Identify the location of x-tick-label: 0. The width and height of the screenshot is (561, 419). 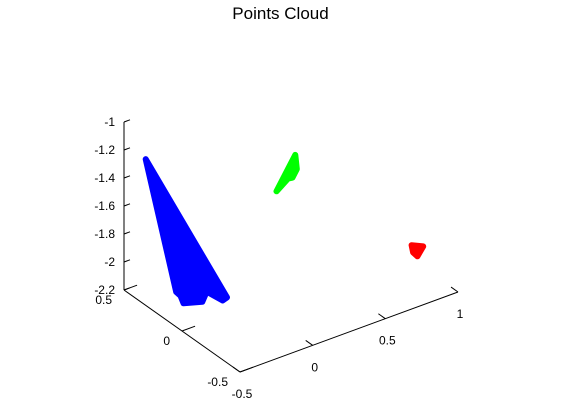
(314, 367).